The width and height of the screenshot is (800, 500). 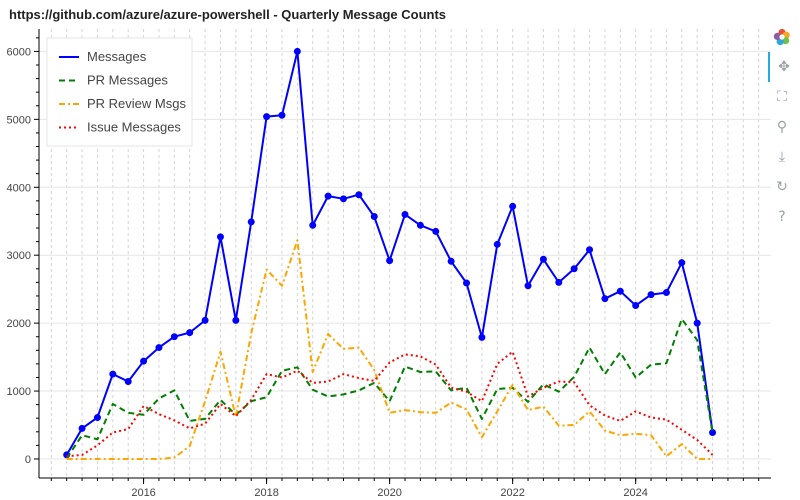 I want to click on reset-icon: ↻, so click(x=782, y=187).